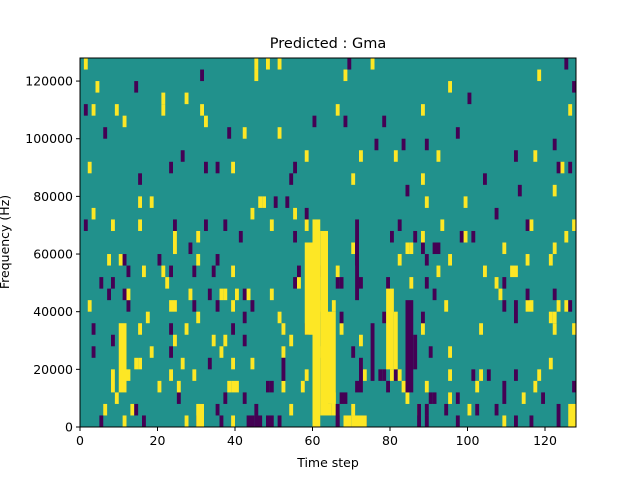  Describe the element at coordinates (327, 462) in the screenshot. I see `x-axis-label: Time step` at that location.